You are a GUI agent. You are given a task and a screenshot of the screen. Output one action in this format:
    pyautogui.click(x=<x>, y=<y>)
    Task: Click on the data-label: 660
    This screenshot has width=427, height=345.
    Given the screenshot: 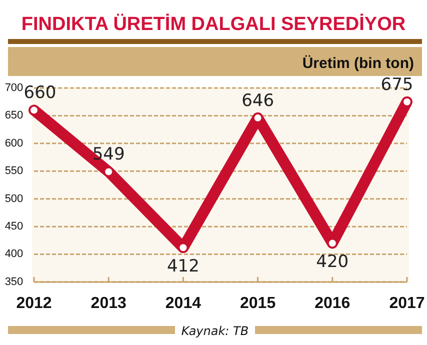 What is the action you would take?
    pyautogui.click(x=40, y=93)
    